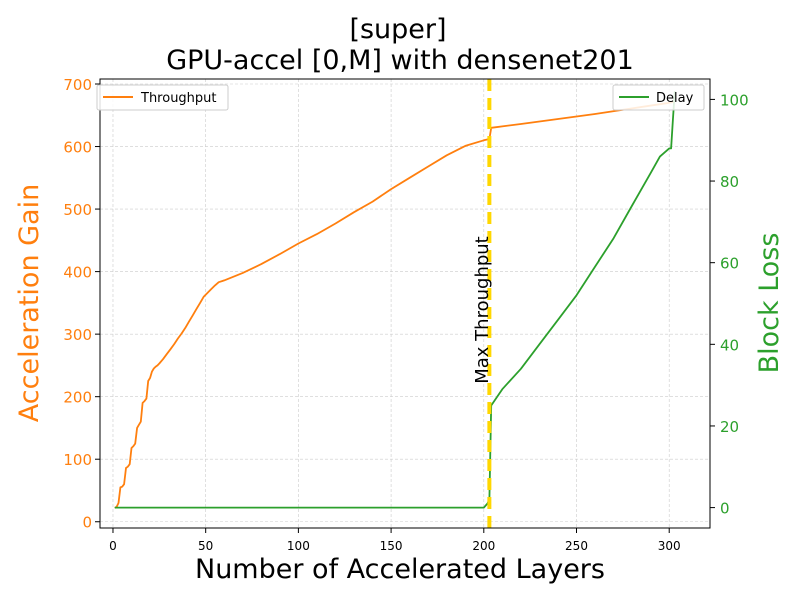  I want to click on legend-throughput-box, so click(162, 97).